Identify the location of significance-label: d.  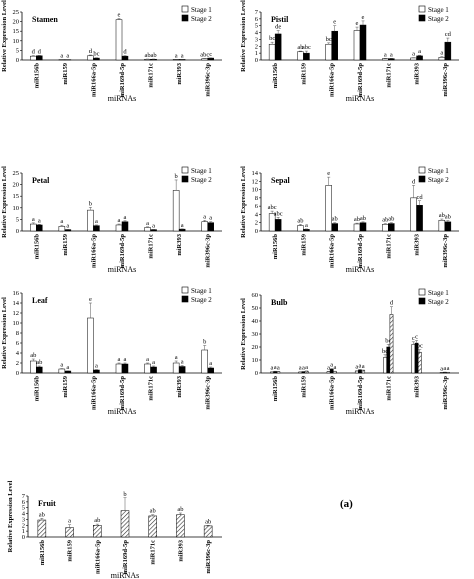
(414, 181).